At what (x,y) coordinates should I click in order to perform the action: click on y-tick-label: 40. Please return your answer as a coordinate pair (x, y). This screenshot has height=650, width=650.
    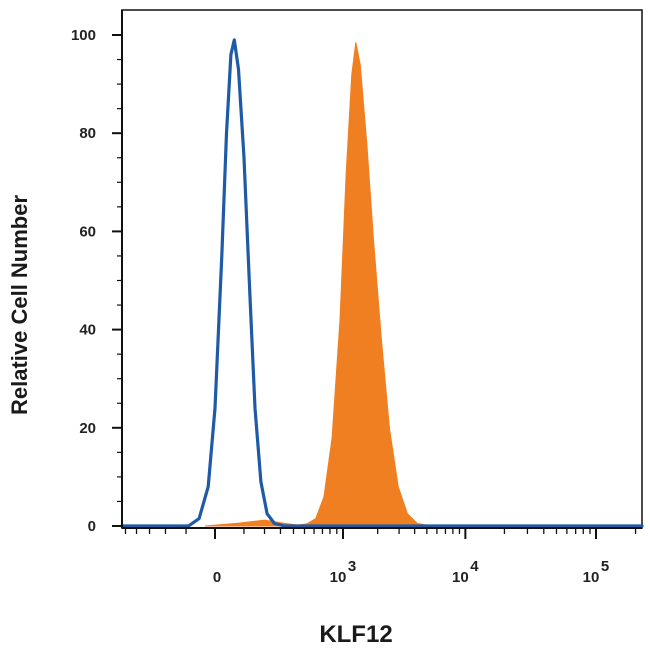
    Looking at the image, I should click on (87, 330).